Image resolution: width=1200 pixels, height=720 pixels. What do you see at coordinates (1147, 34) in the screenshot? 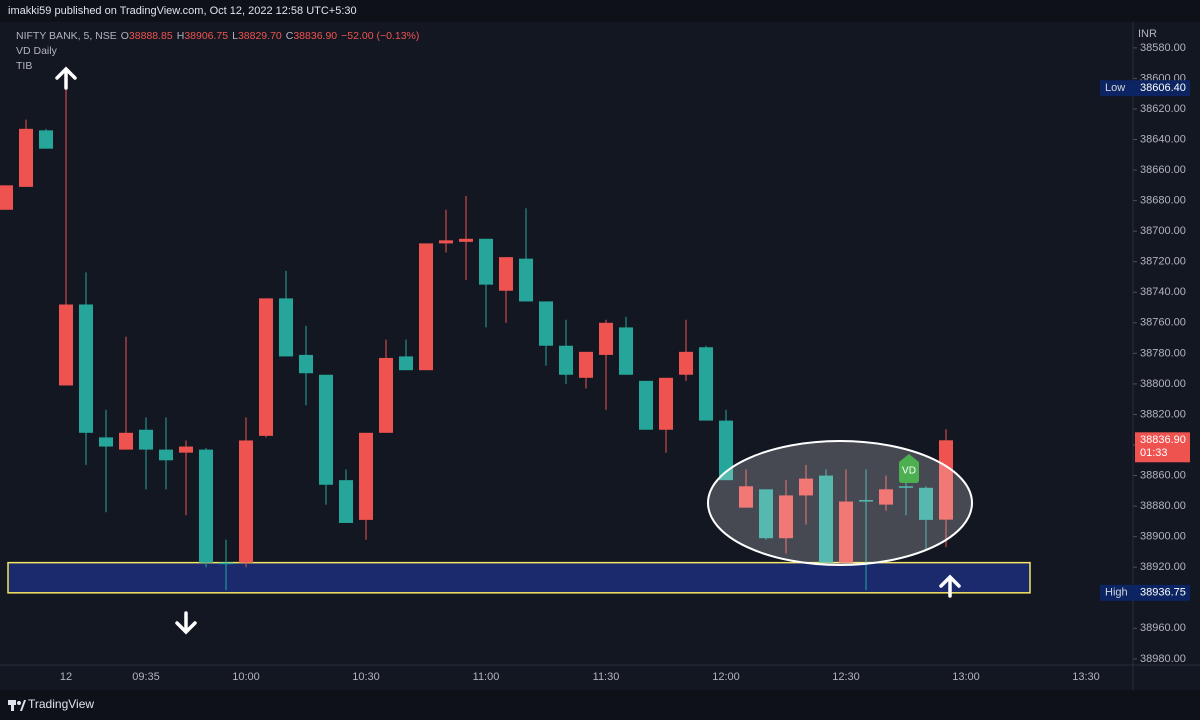
I see `axis-unit: INR` at bounding box center [1147, 34].